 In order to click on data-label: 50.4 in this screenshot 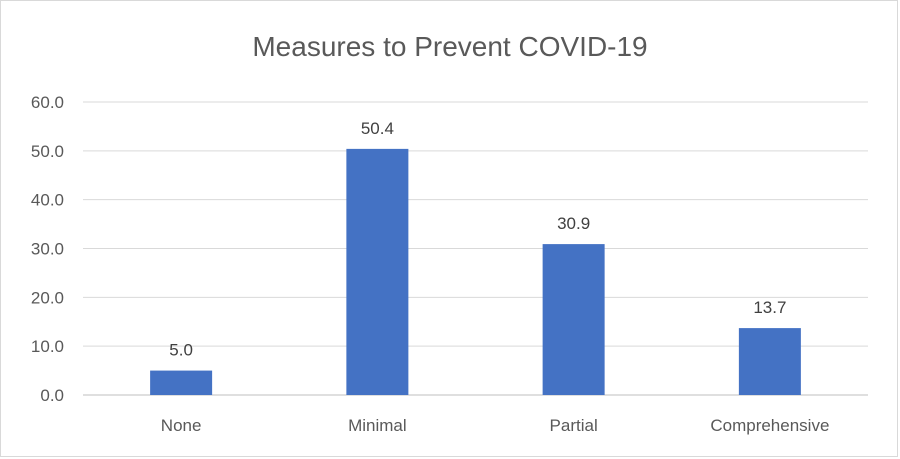, I will do `click(377, 128)`.